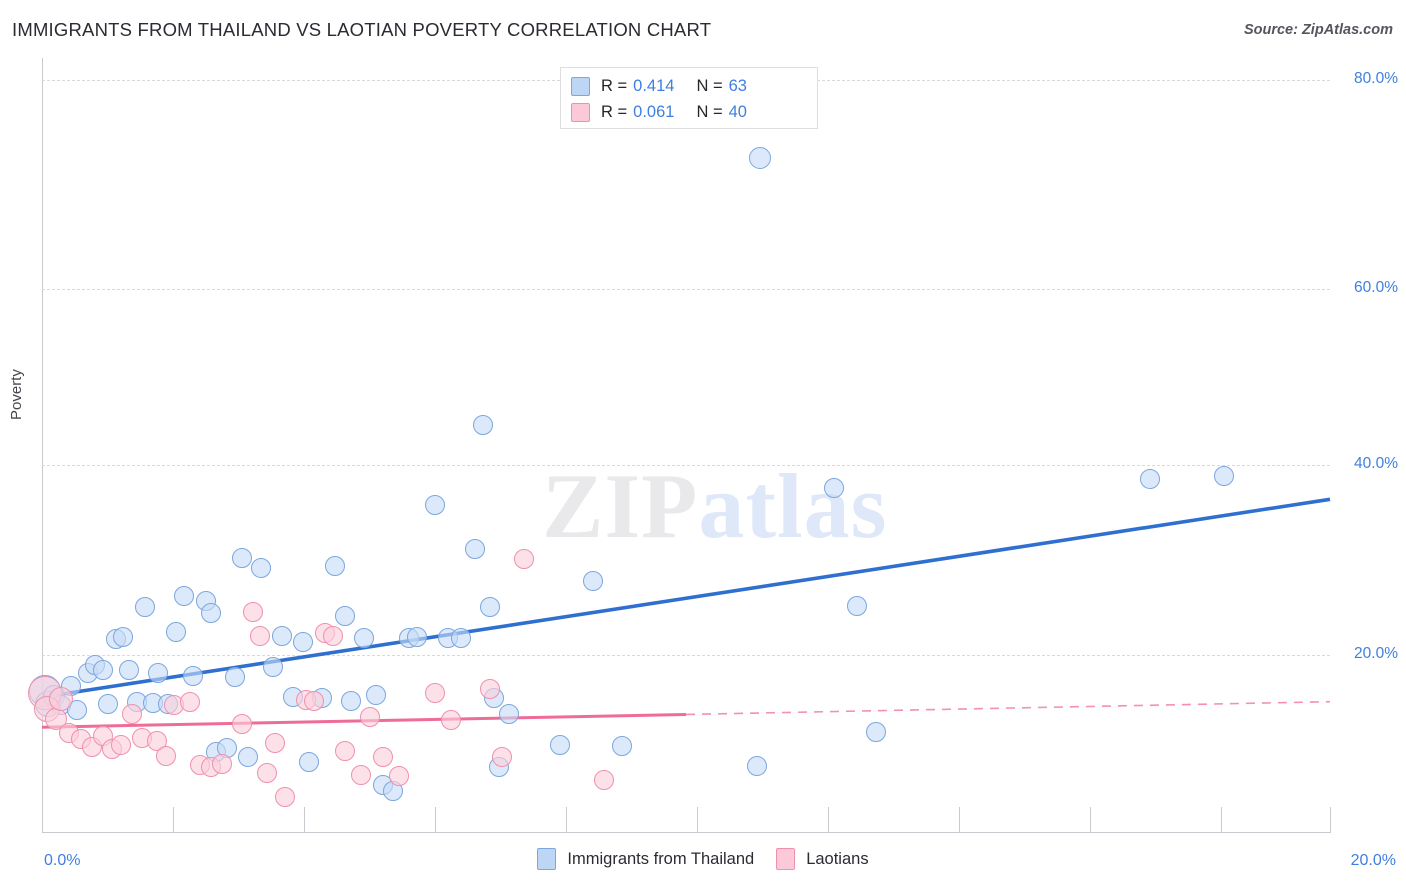  What do you see at coordinates (654, 85) in the screenshot?
I see `r-value: 0.414` at bounding box center [654, 85].